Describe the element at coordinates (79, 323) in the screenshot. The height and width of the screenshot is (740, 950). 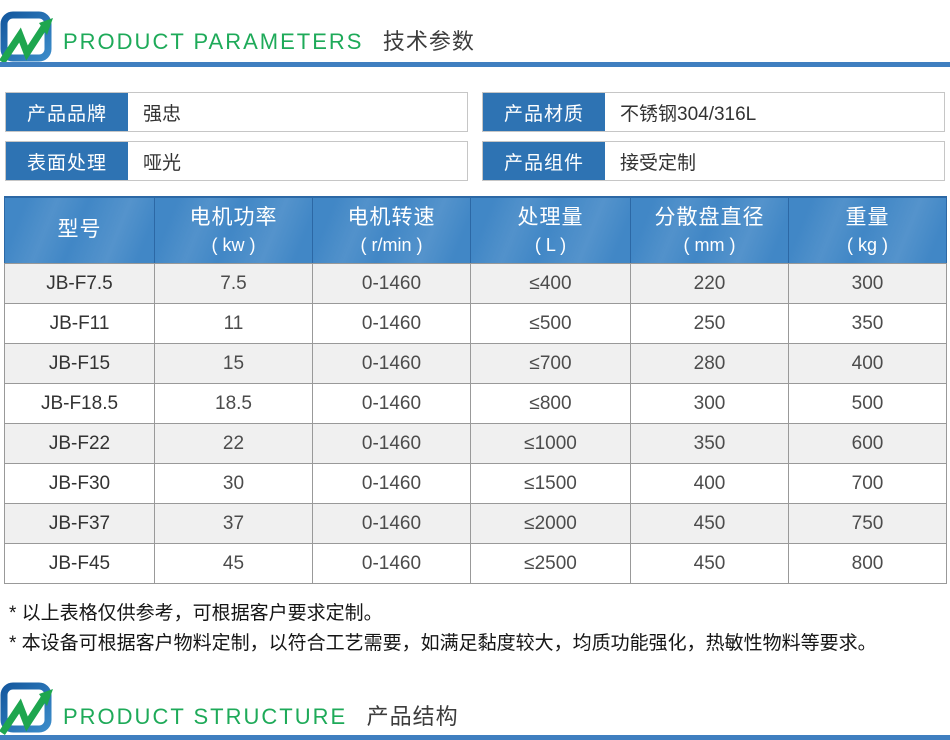
I see `table-cell: JB-F11` at that location.